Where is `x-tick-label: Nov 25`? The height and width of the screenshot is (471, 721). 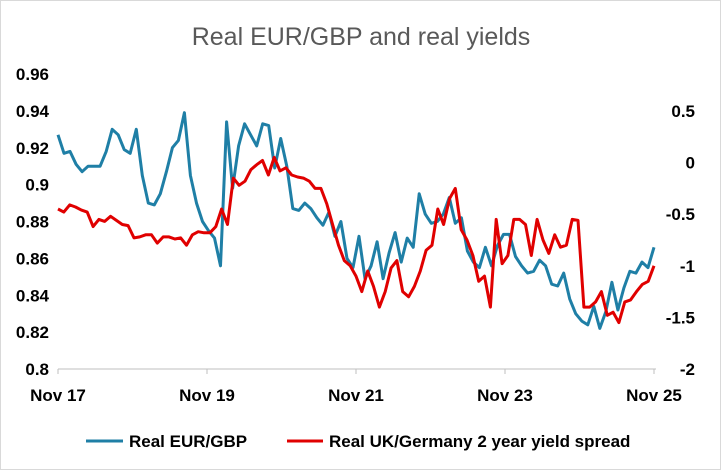 x-tick-label: Nov 25 is located at coordinates (654, 395).